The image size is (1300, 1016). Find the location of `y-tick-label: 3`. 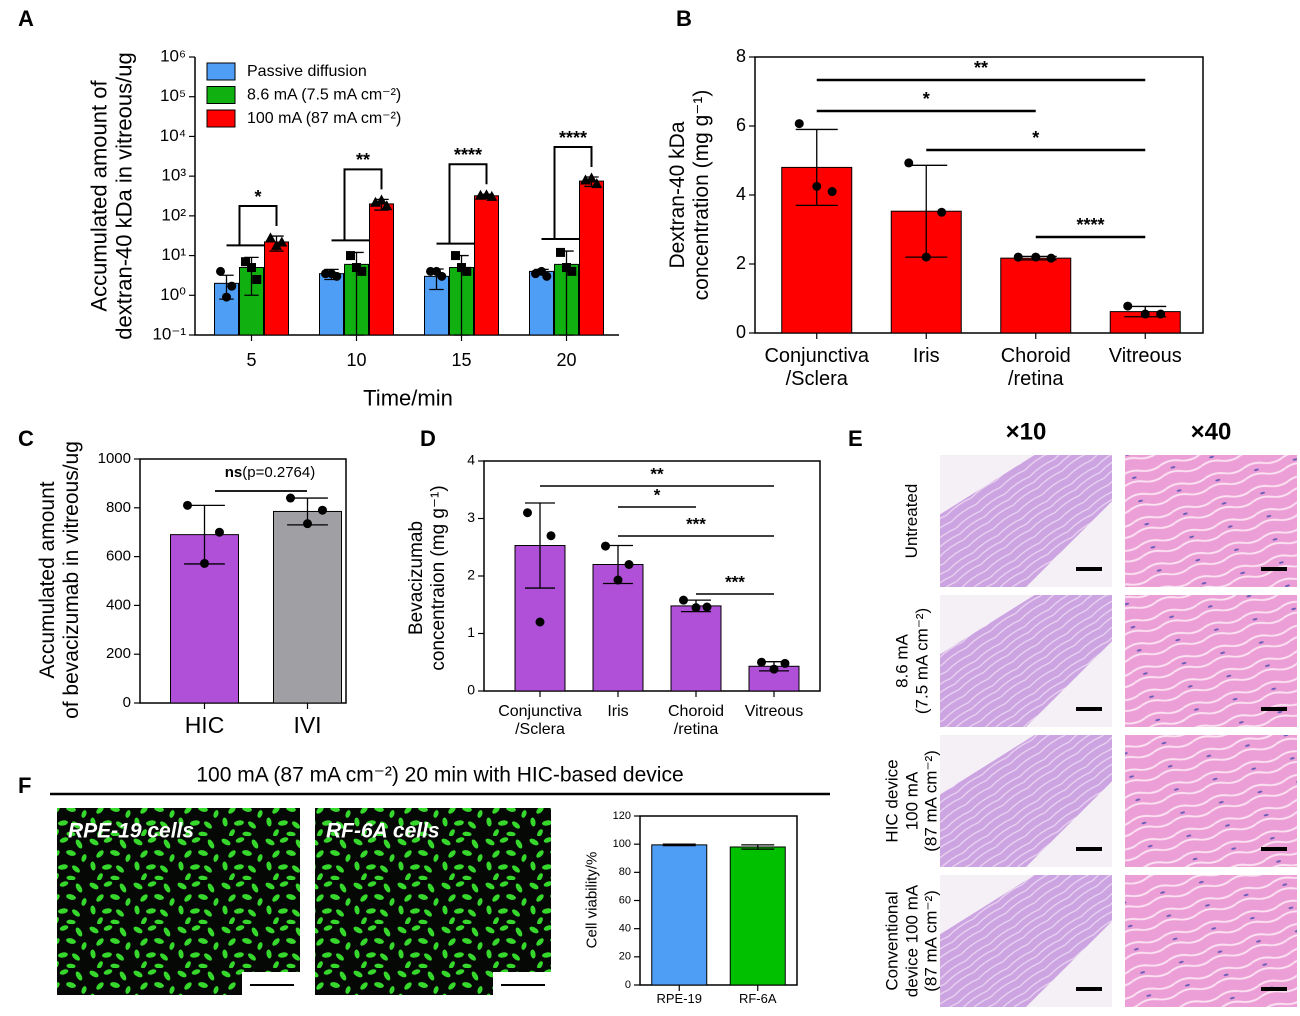

y-tick-label: 3 is located at coordinates (471, 517).